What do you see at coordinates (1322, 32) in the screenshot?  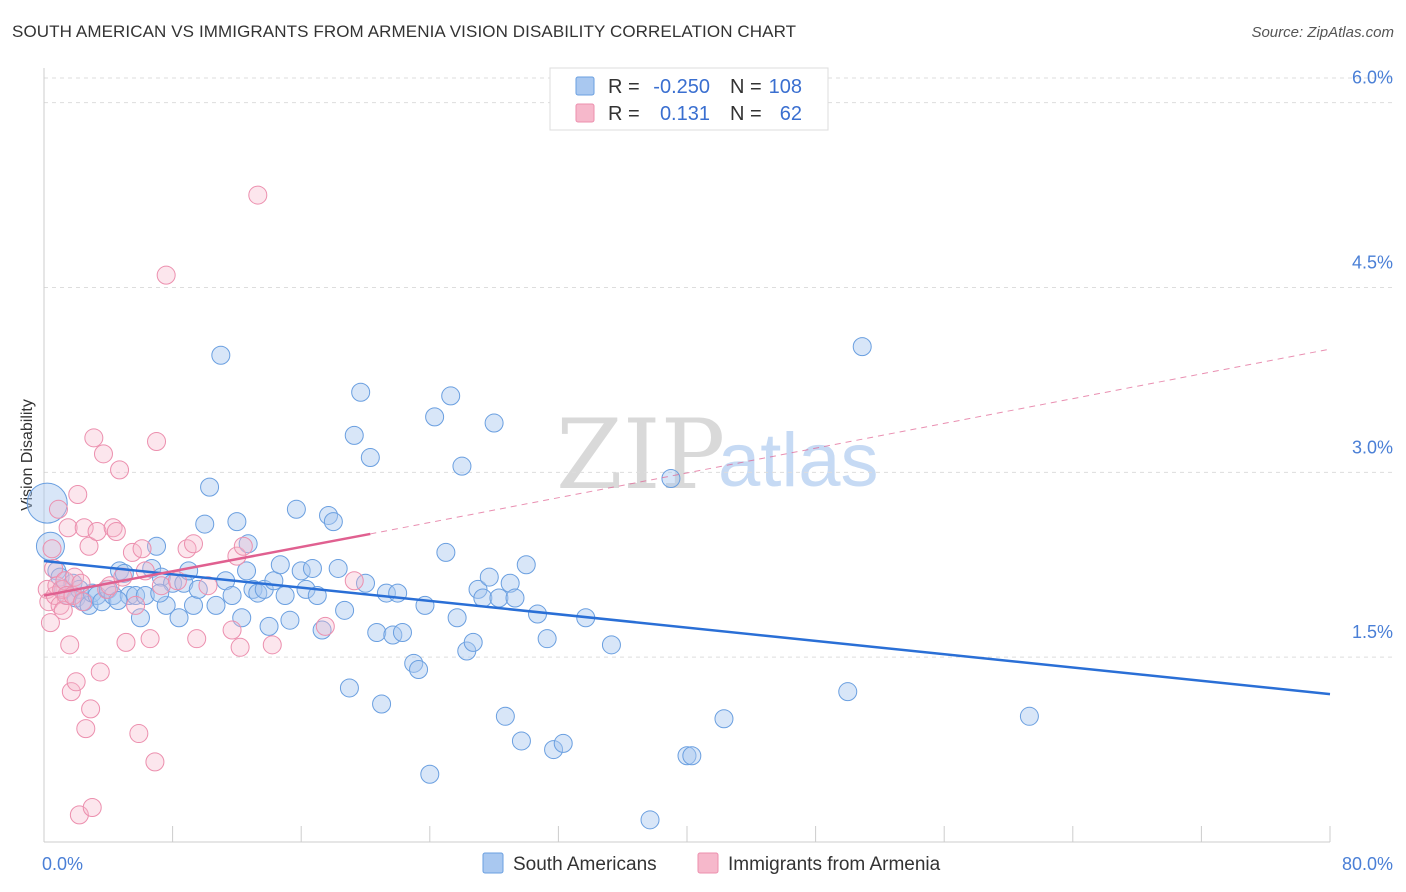 I see `chart-source: Source: ZipAtlas.com` at bounding box center [1322, 32].